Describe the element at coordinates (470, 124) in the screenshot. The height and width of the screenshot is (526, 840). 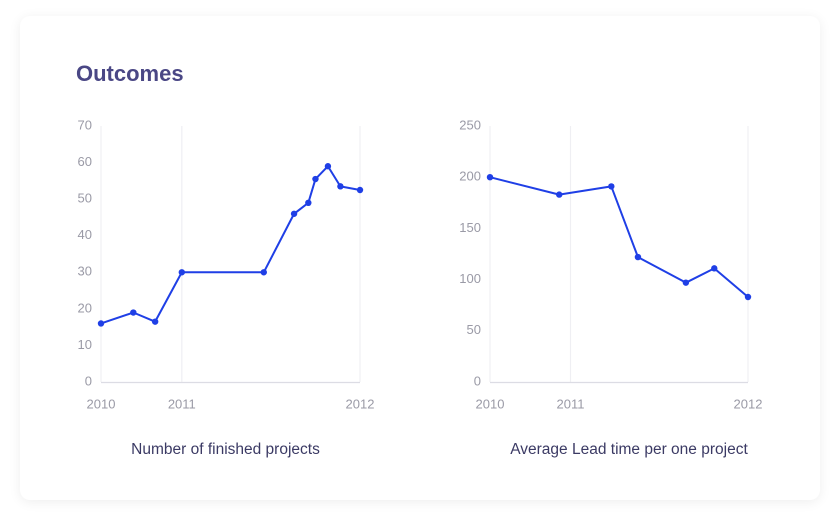
I see `y-tick-label: 250` at that location.